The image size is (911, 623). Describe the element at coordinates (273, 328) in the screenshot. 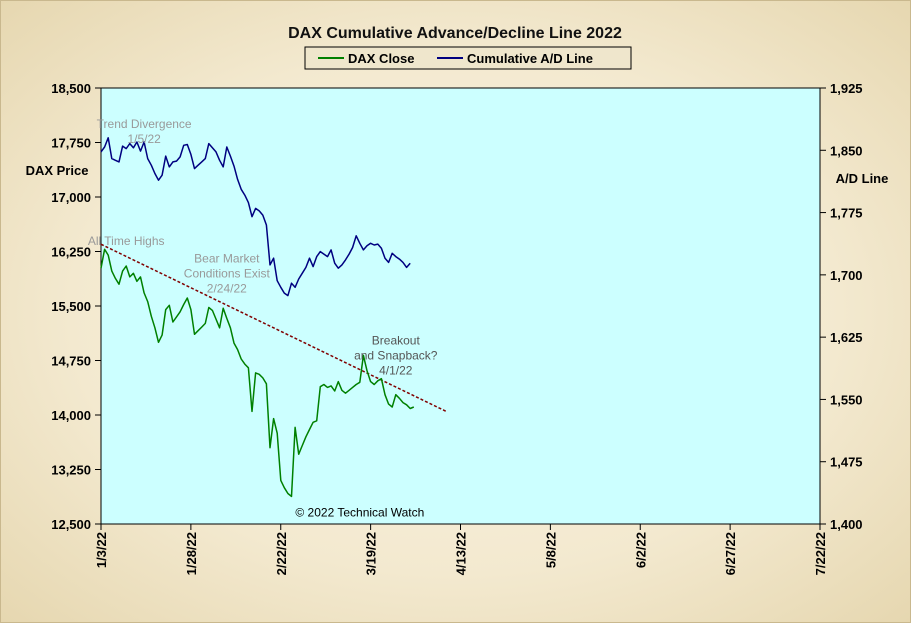

I see `trendline` at that location.